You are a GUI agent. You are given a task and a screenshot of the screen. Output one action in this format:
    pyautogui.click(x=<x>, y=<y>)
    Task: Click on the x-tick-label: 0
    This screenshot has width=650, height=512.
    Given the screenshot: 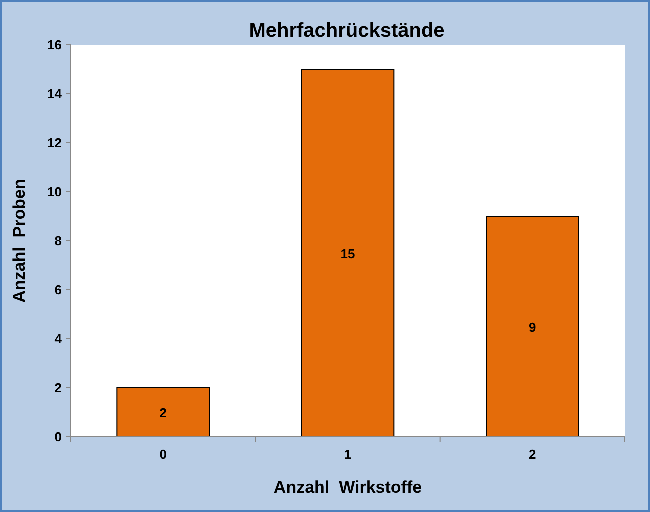 What is the action you would take?
    pyautogui.click(x=163, y=454)
    